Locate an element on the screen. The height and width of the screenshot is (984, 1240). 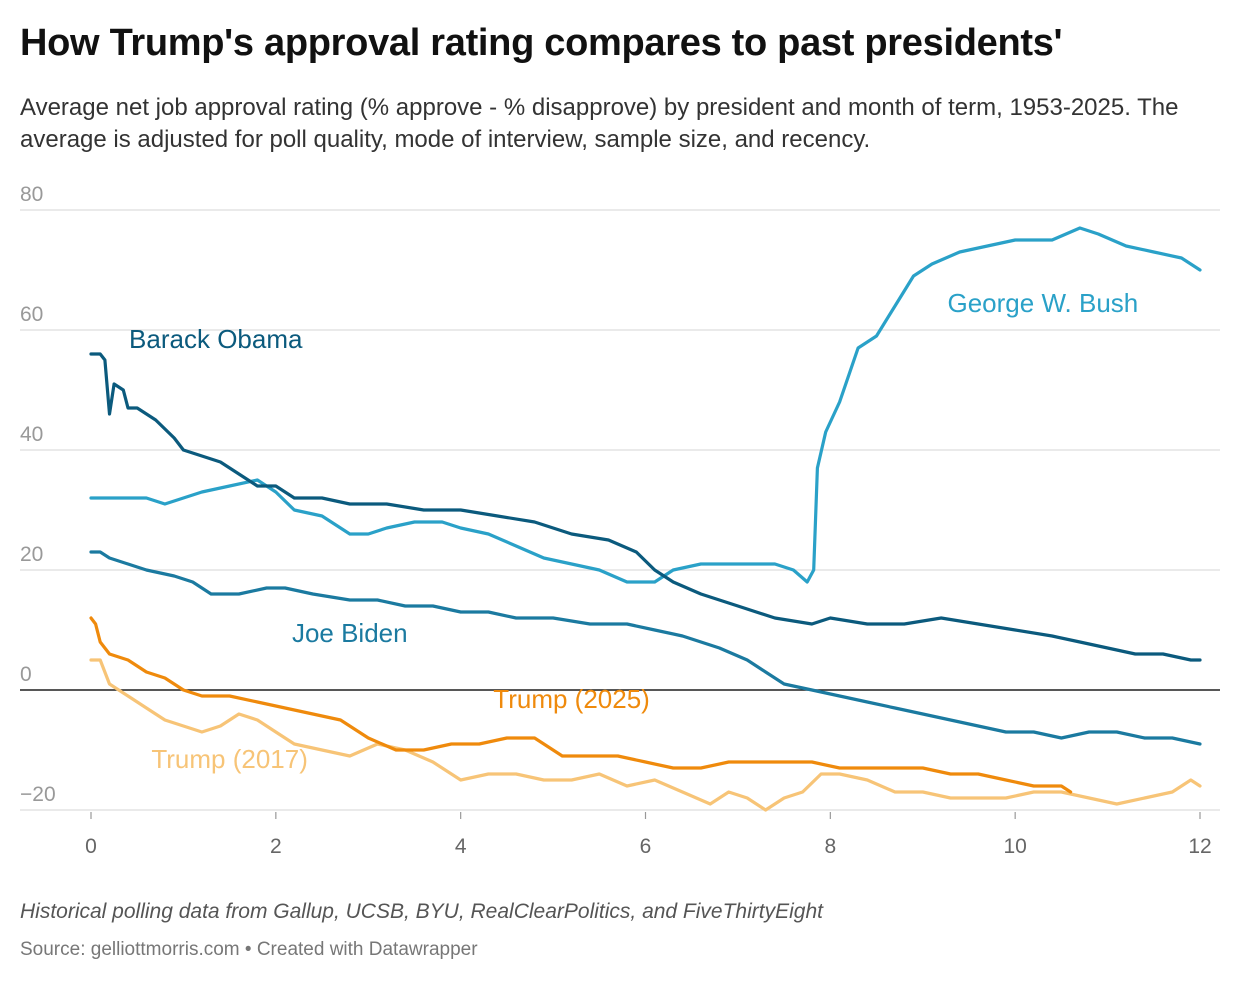
label-barack-obama: Barack Obama is located at coordinates (216, 339).